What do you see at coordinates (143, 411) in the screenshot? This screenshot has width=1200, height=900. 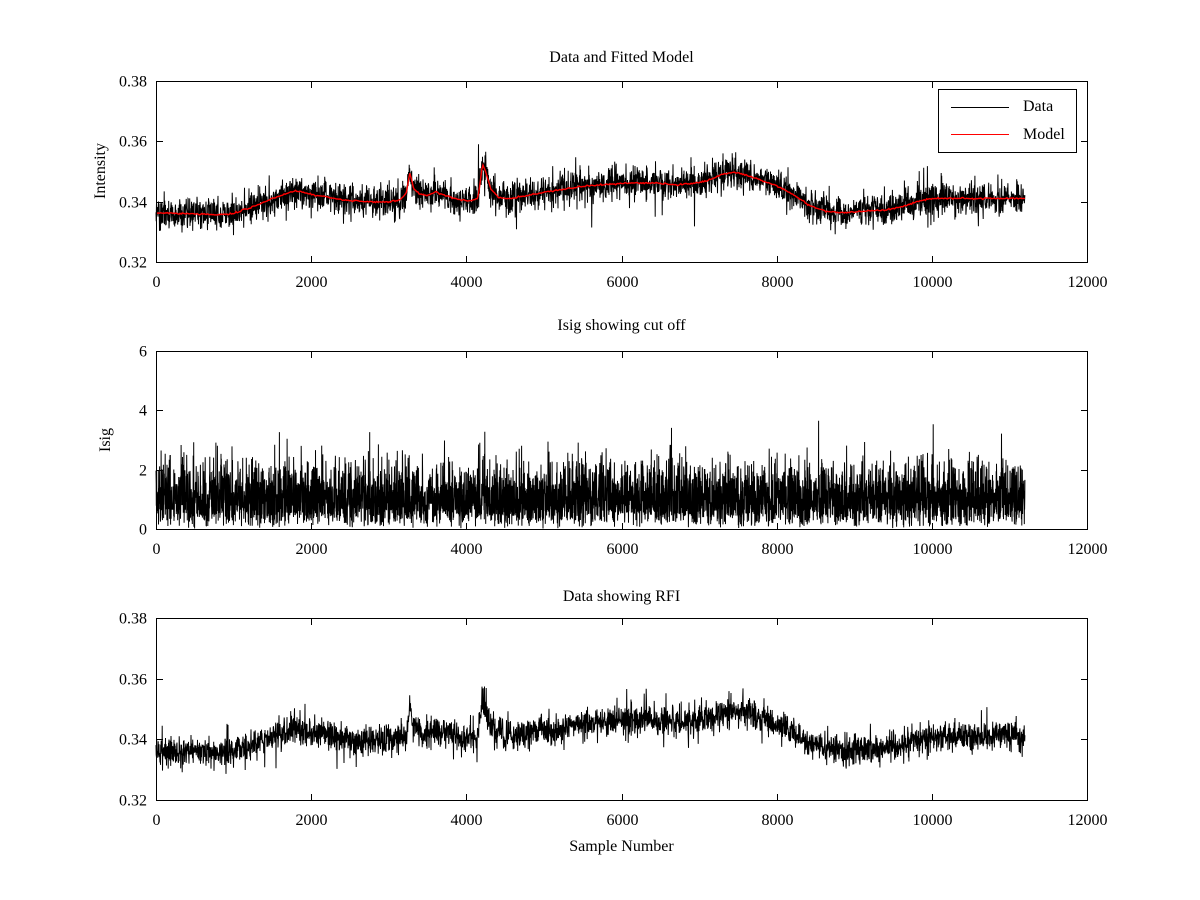 I see `y-tick-label: 4` at bounding box center [143, 411].